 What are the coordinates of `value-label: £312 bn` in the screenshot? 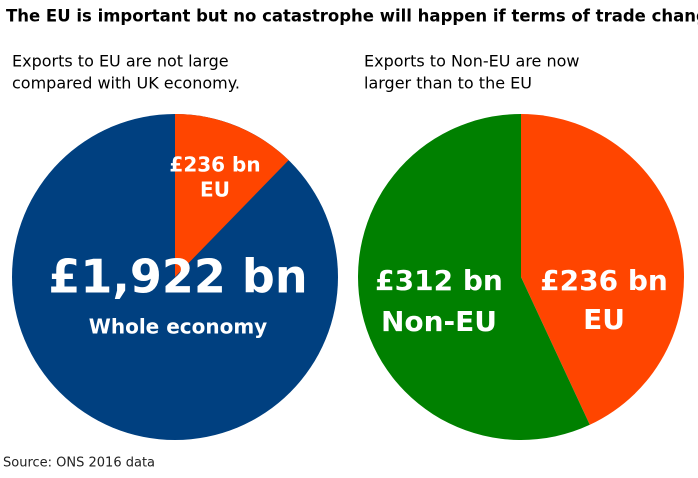 It's located at (439, 280).